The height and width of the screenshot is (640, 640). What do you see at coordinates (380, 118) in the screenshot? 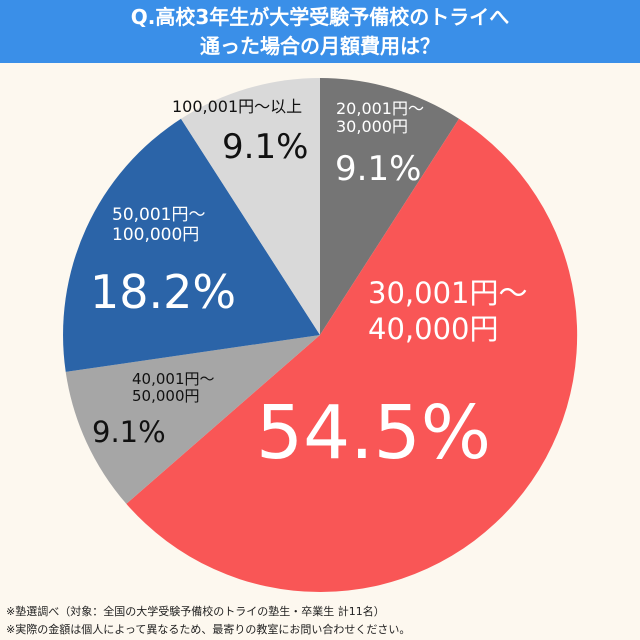
I see `slice-label-range: 20,001円〜 30,000円` at bounding box center [380, 118].